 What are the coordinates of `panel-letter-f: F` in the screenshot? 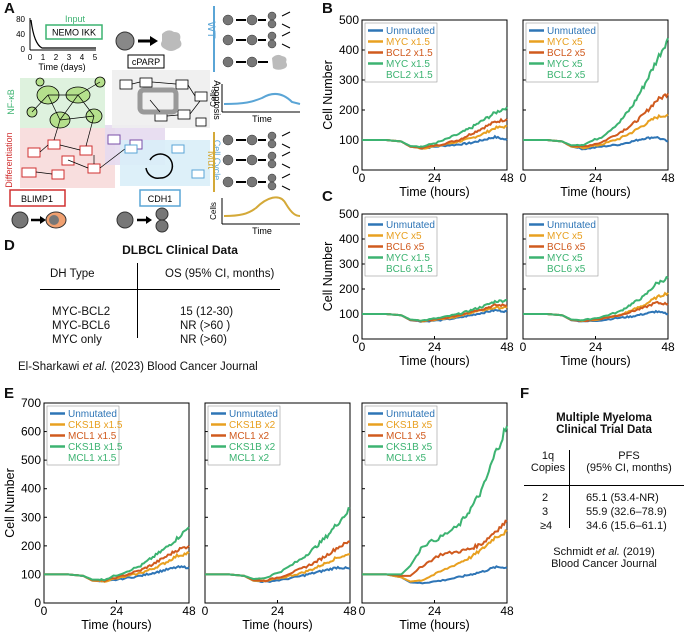 It's located at (525, 393).